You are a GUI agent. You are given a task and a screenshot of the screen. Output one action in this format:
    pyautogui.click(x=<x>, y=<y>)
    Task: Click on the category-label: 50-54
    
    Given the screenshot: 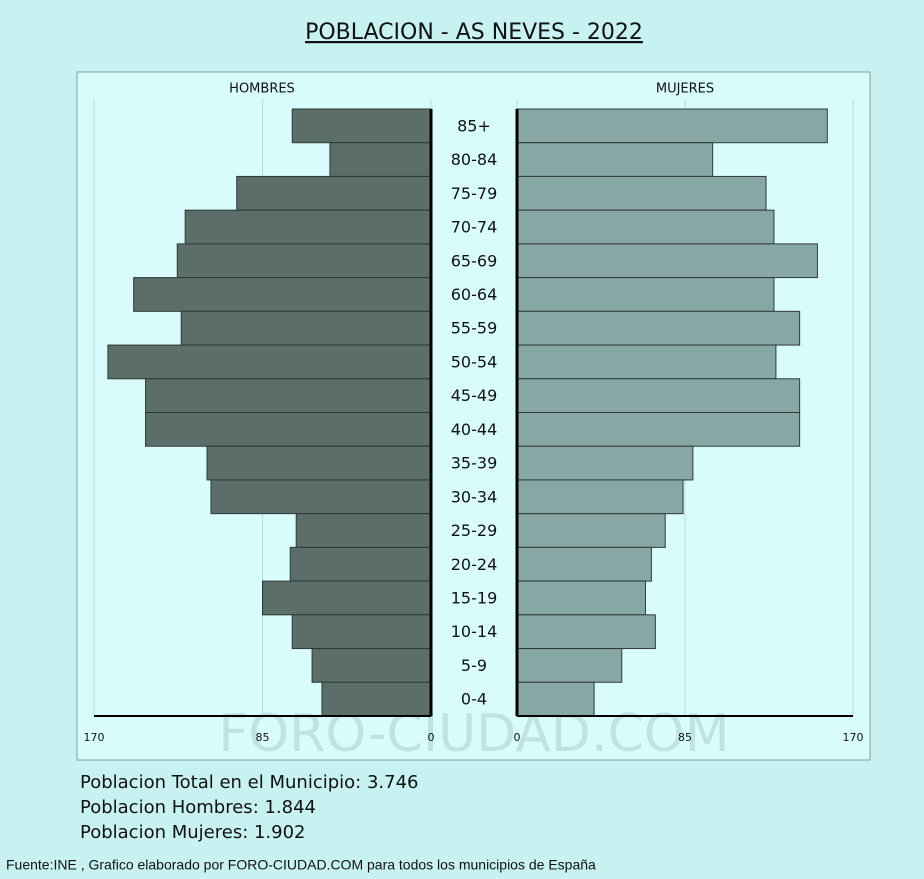 What is the action you would take?
    pyautogui.click(x=474, y=361)
    